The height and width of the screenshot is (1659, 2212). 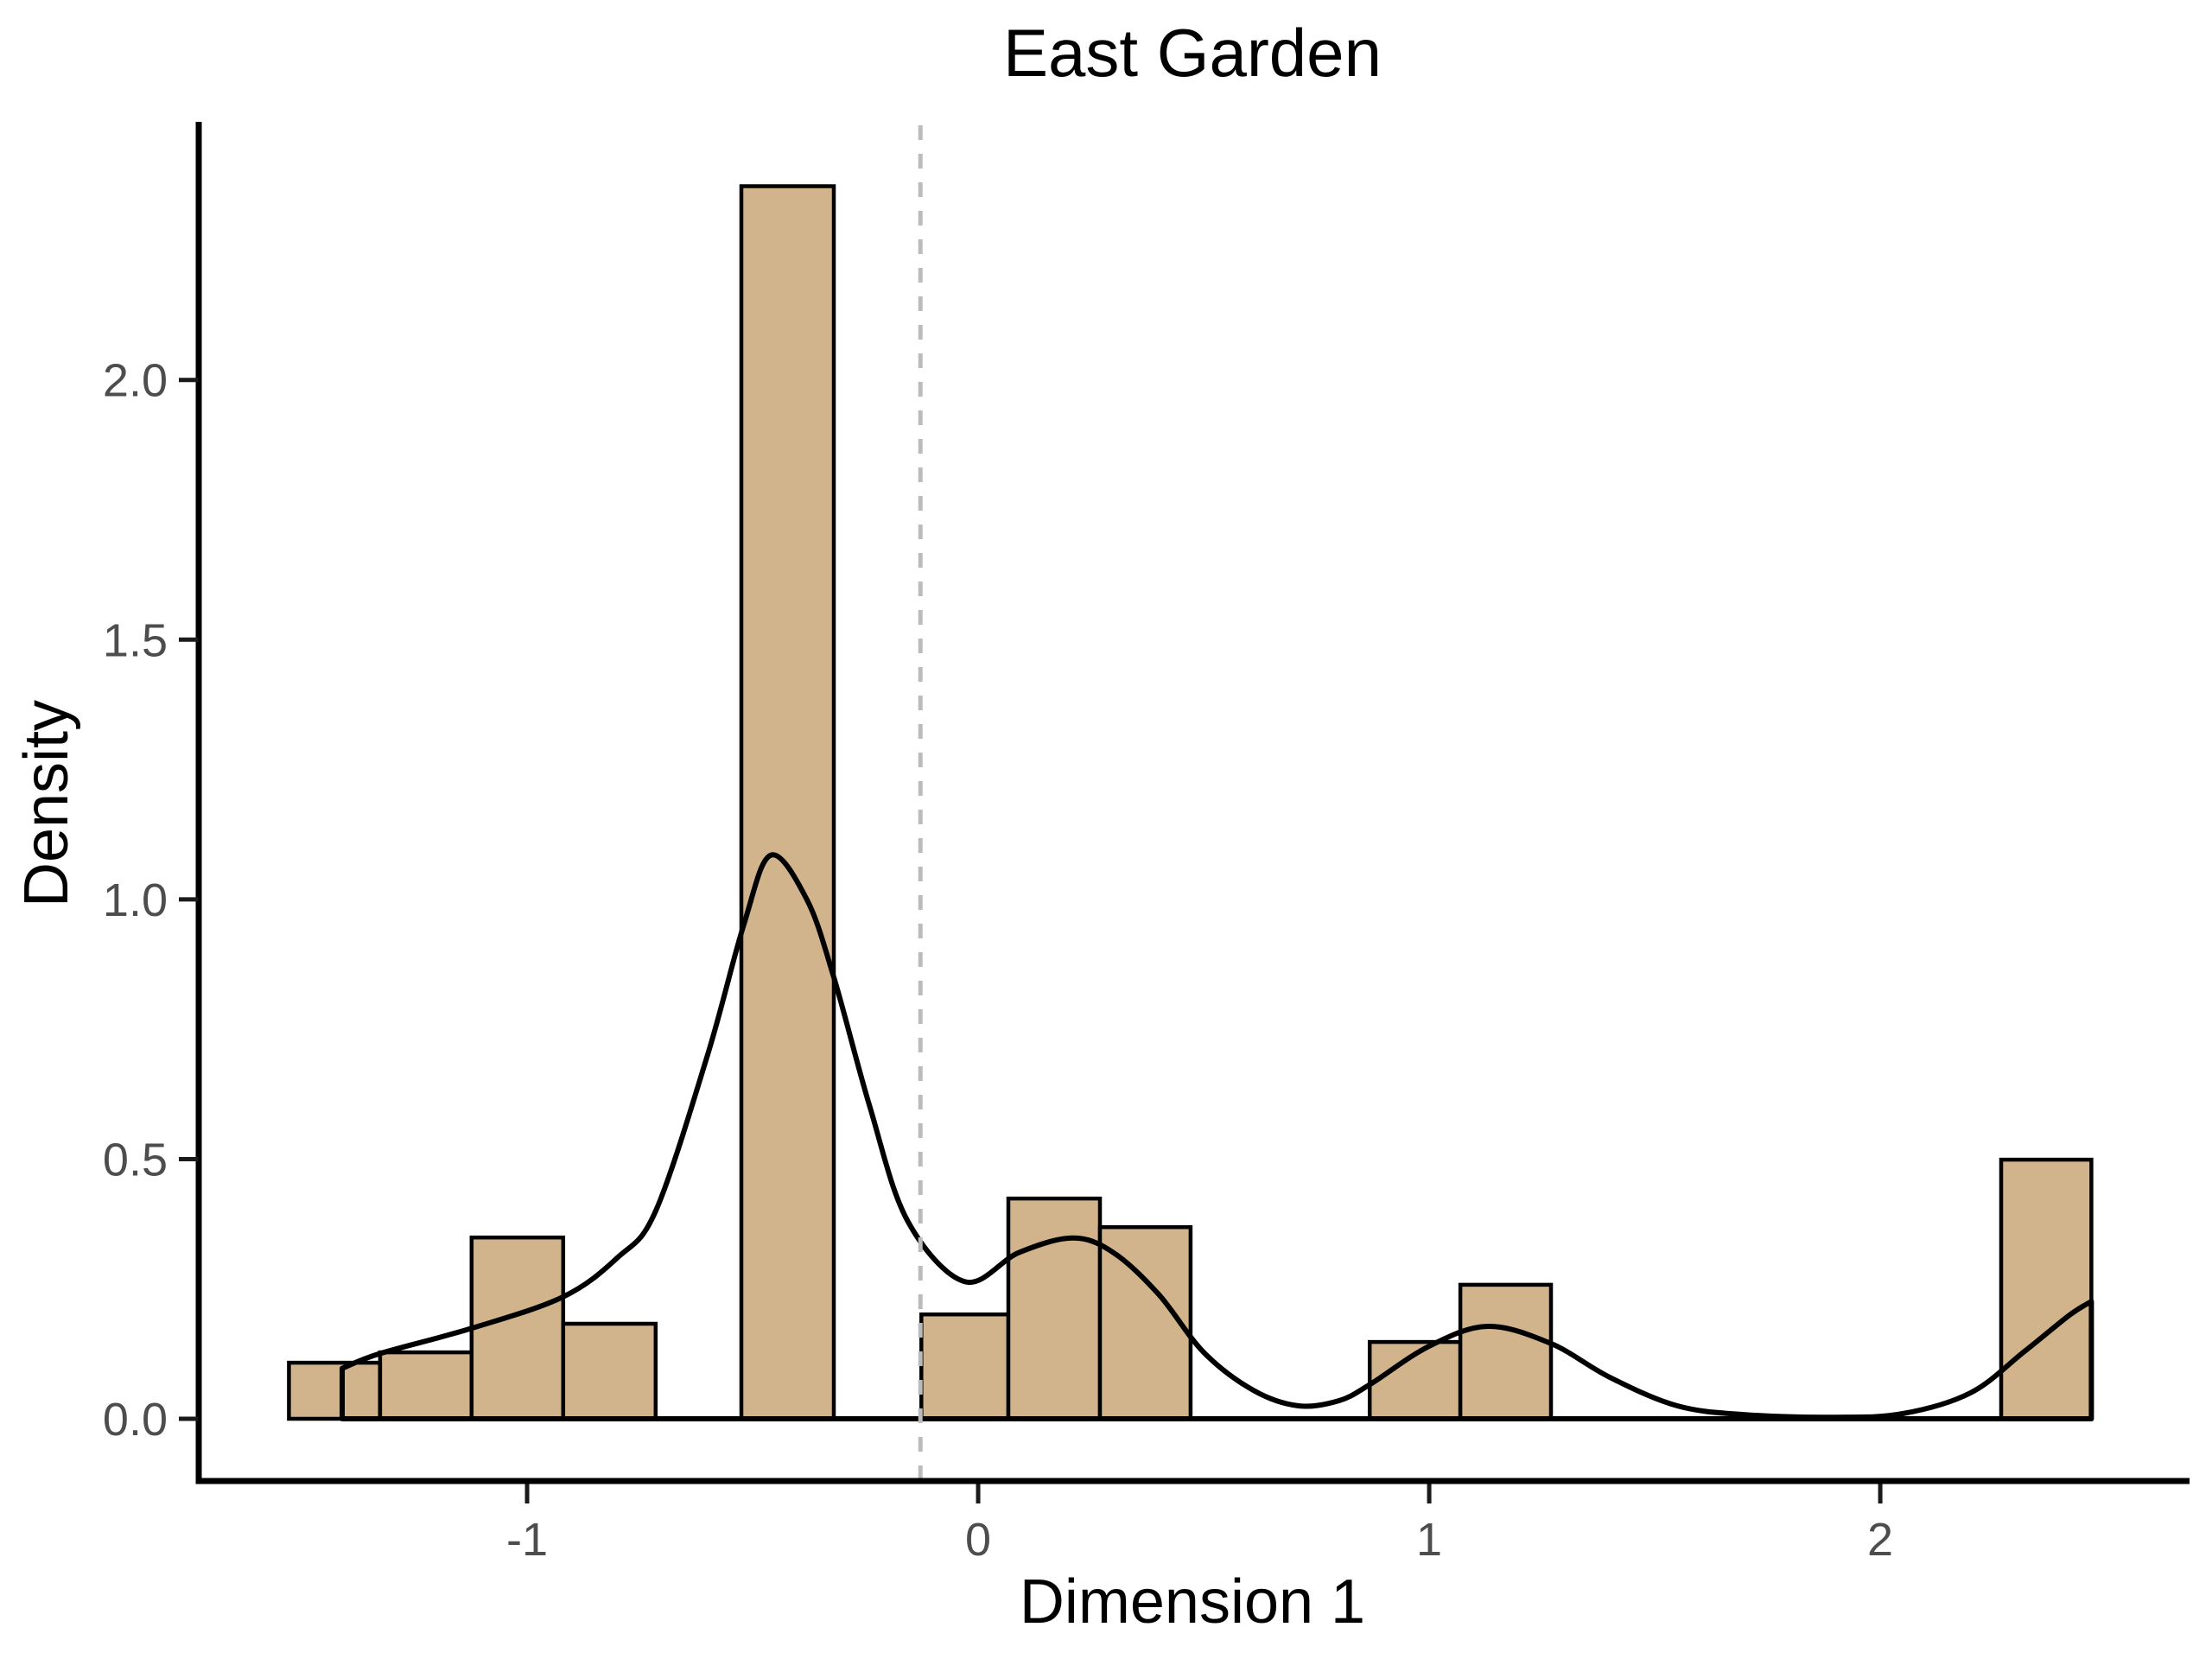 I want to click on y-tick-label: 0.5, so click(x=135, y=1159).